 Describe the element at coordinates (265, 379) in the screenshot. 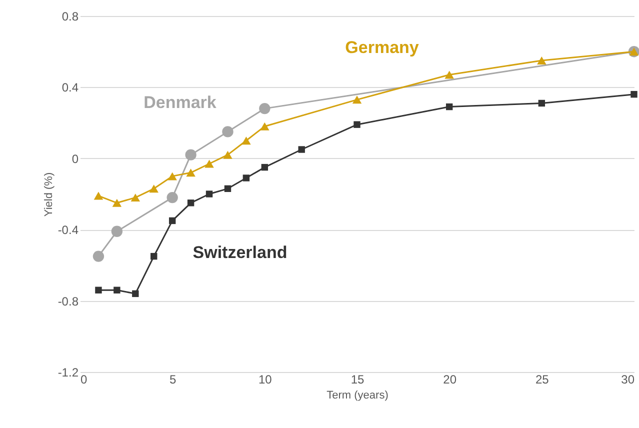

I see `x-tick-label: 10` at that location.